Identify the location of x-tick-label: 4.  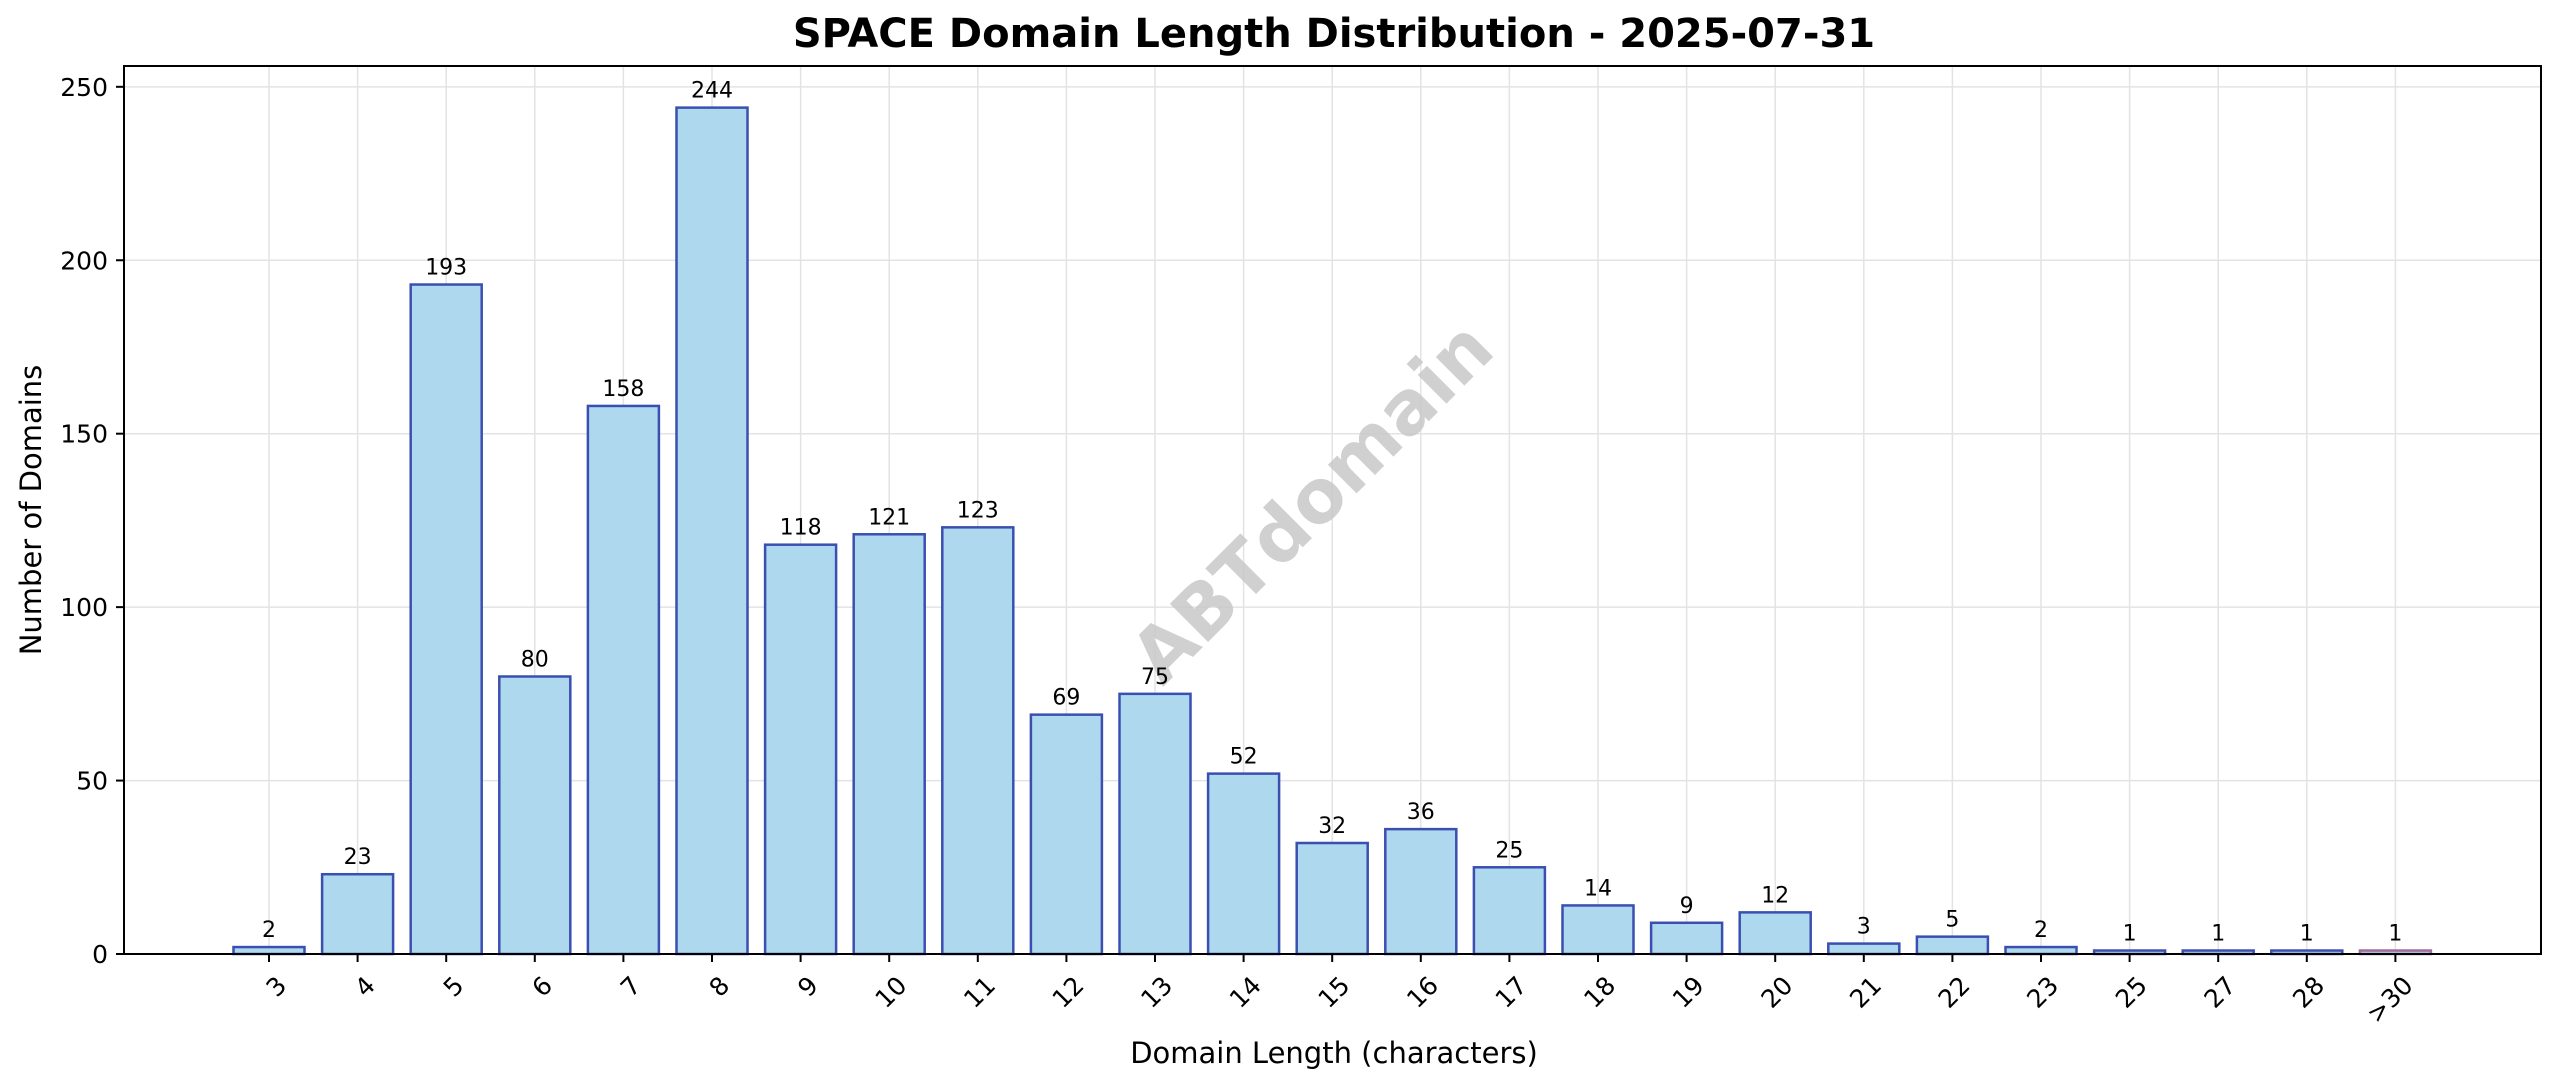
(365, 987).